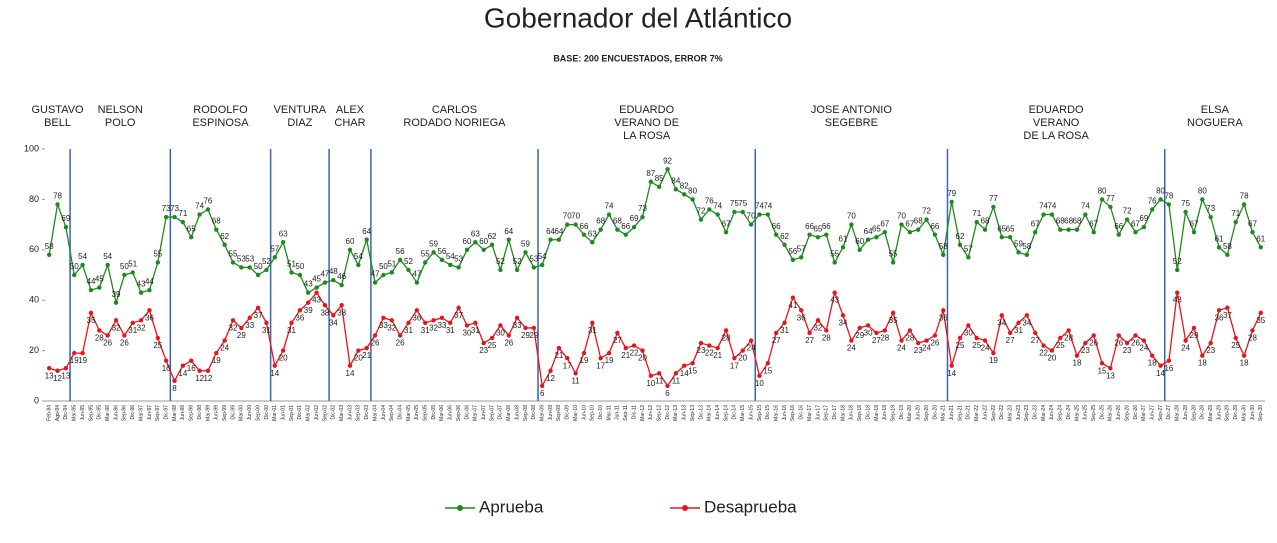  I want to click on x-tick-label: Dic-15, so click(768, 412).